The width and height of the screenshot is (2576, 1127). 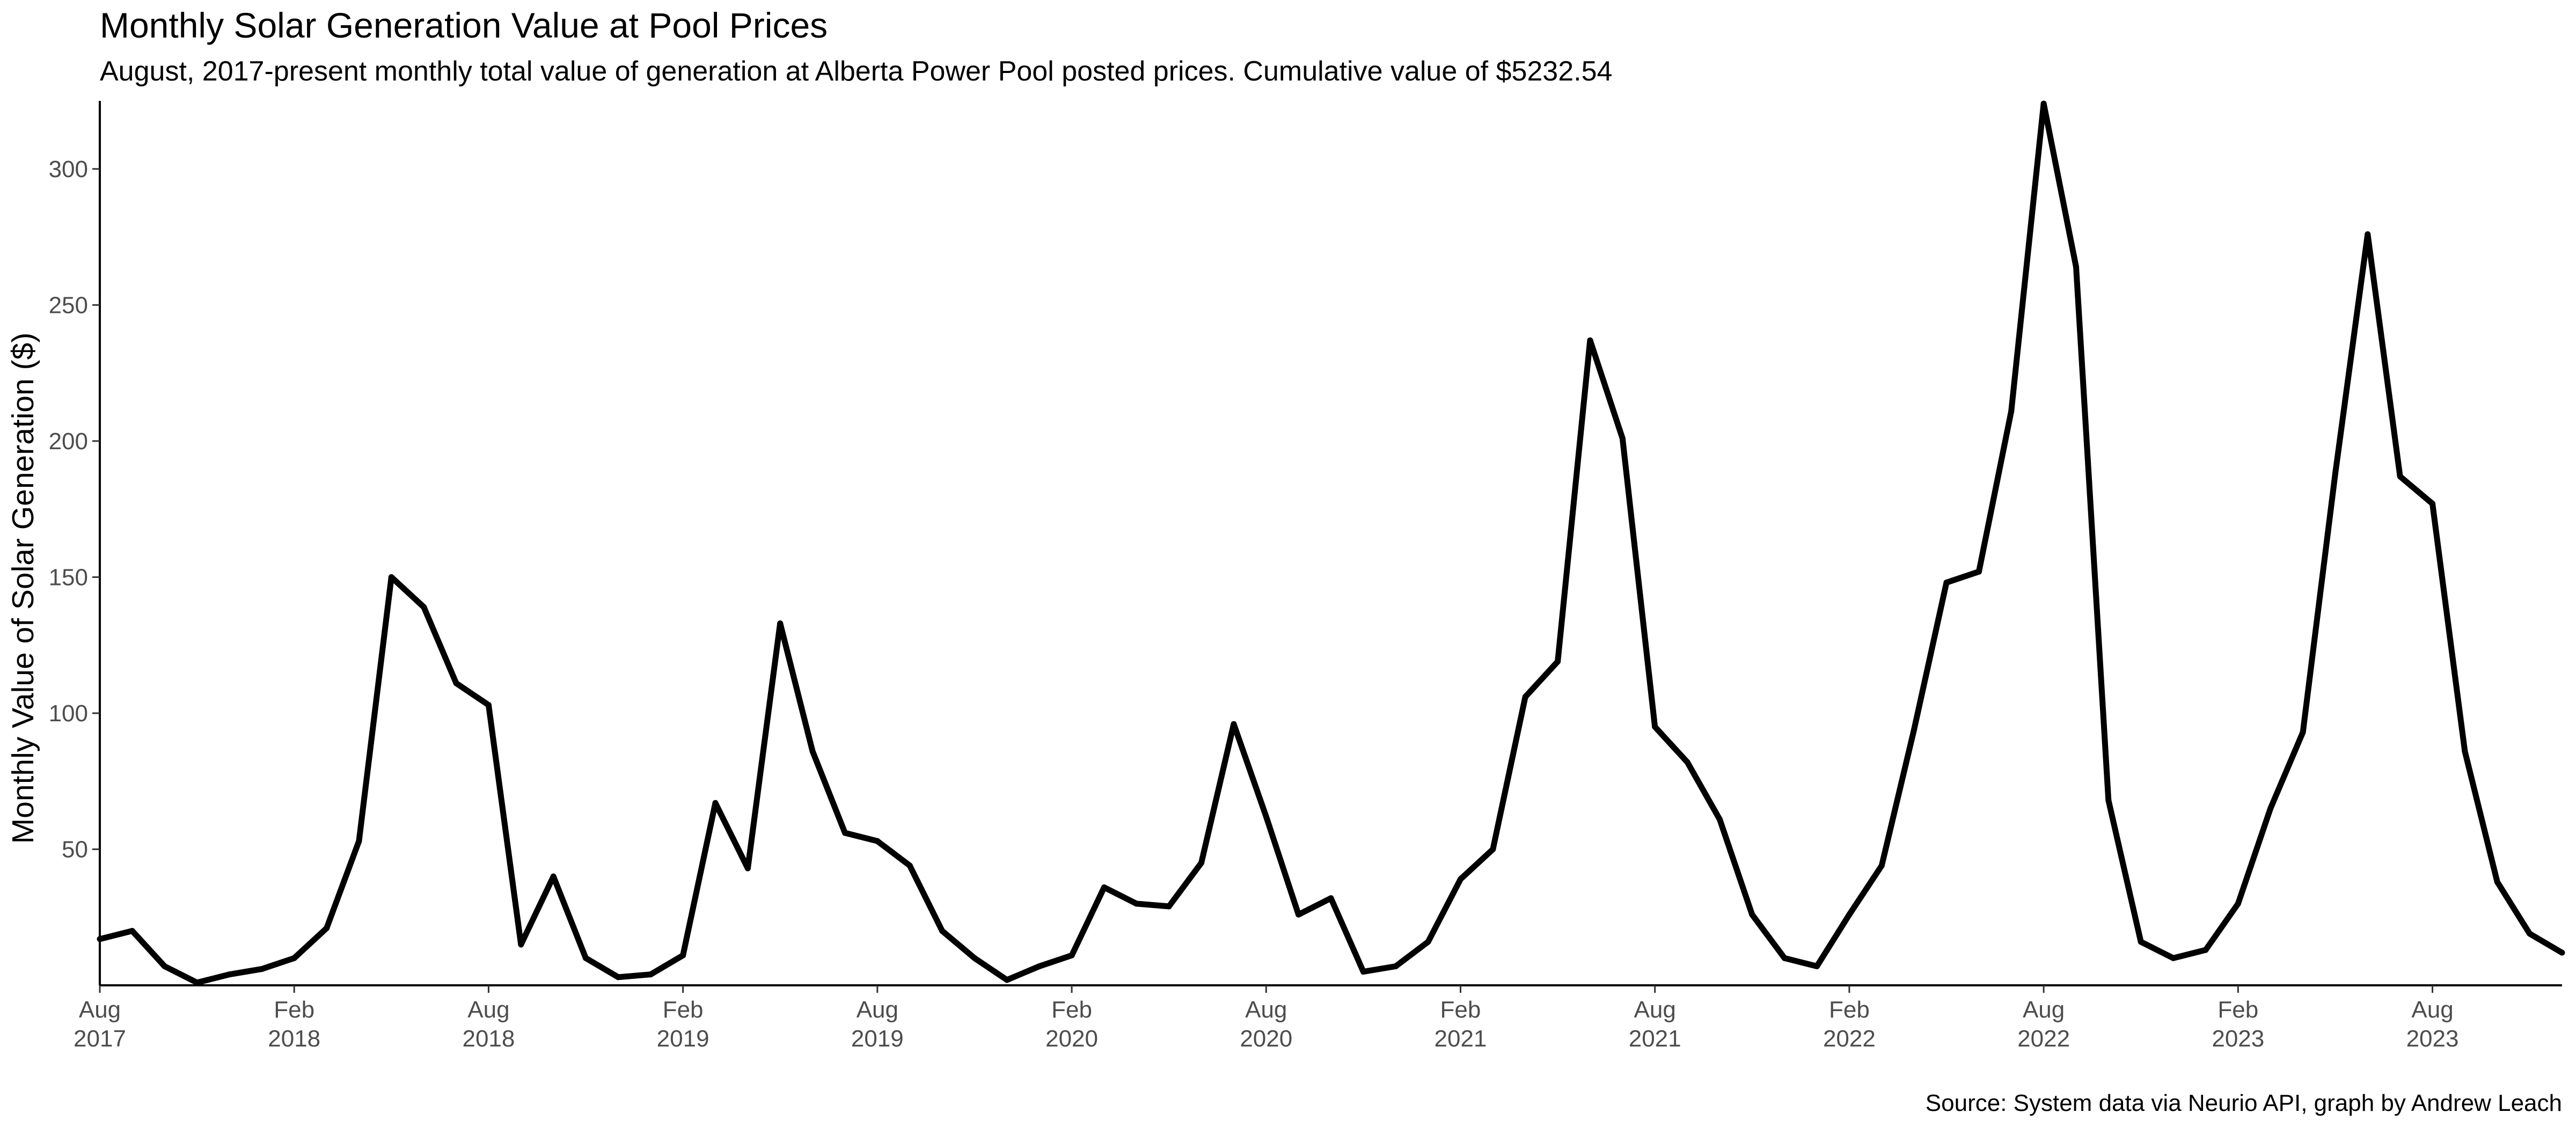 What do you see at coordinates (100, 1039) in the screenshot?
I see `x-tick-label-year: 2017` at bounding box center [100, 1039].